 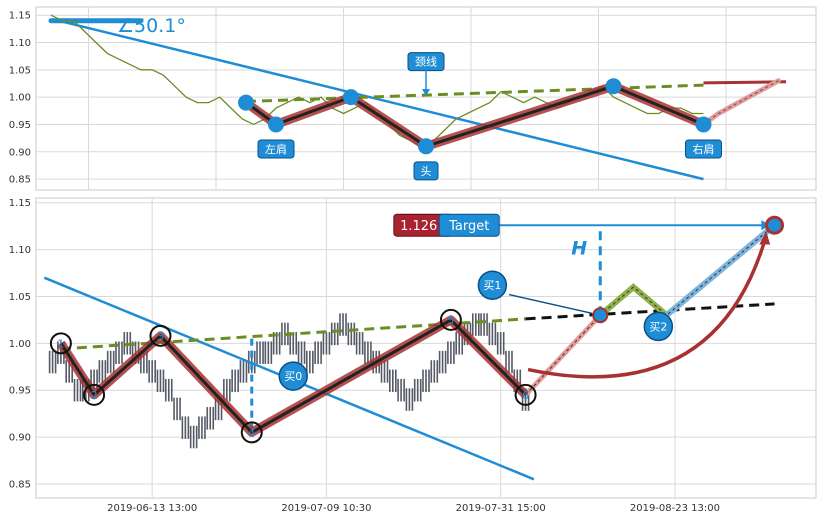 I want to click on buy-label: 买0, so click(x=293, y=376).